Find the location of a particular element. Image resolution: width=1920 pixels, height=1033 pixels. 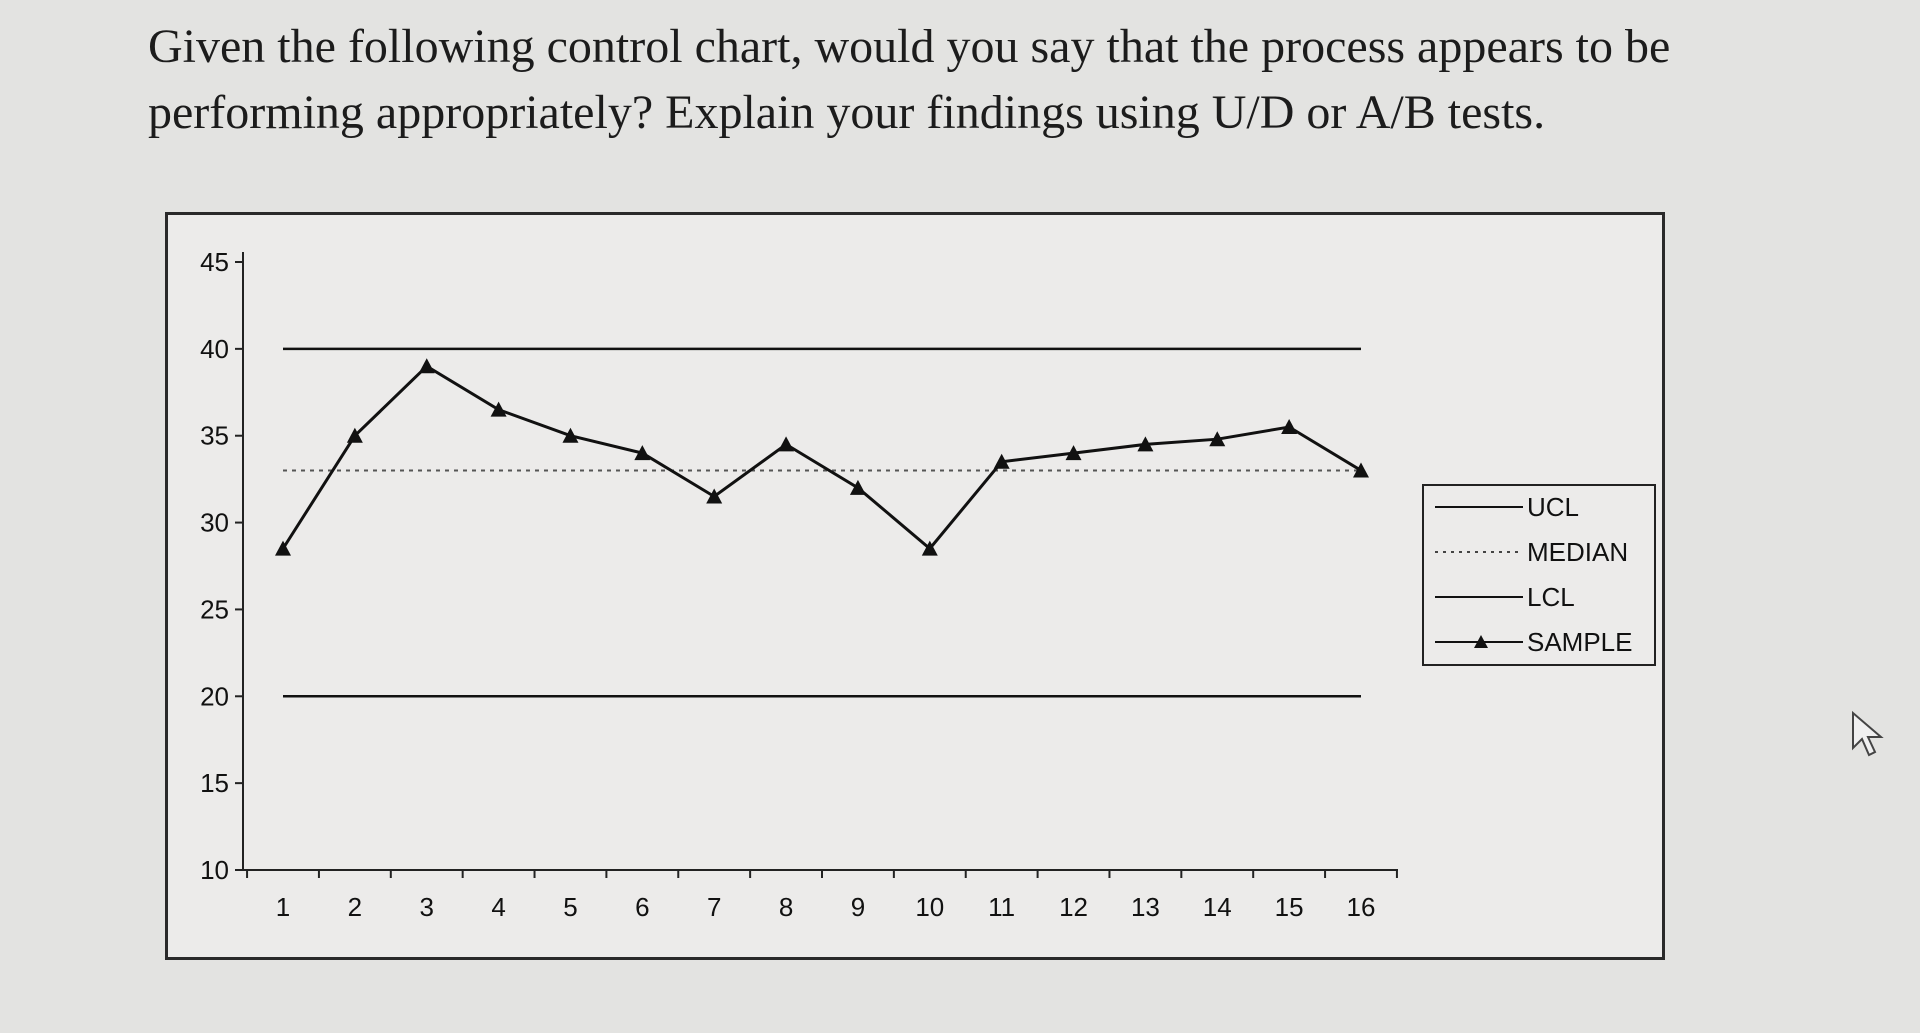

legend-label-sample: SAMPLE is located at coordinates (1580, 642).